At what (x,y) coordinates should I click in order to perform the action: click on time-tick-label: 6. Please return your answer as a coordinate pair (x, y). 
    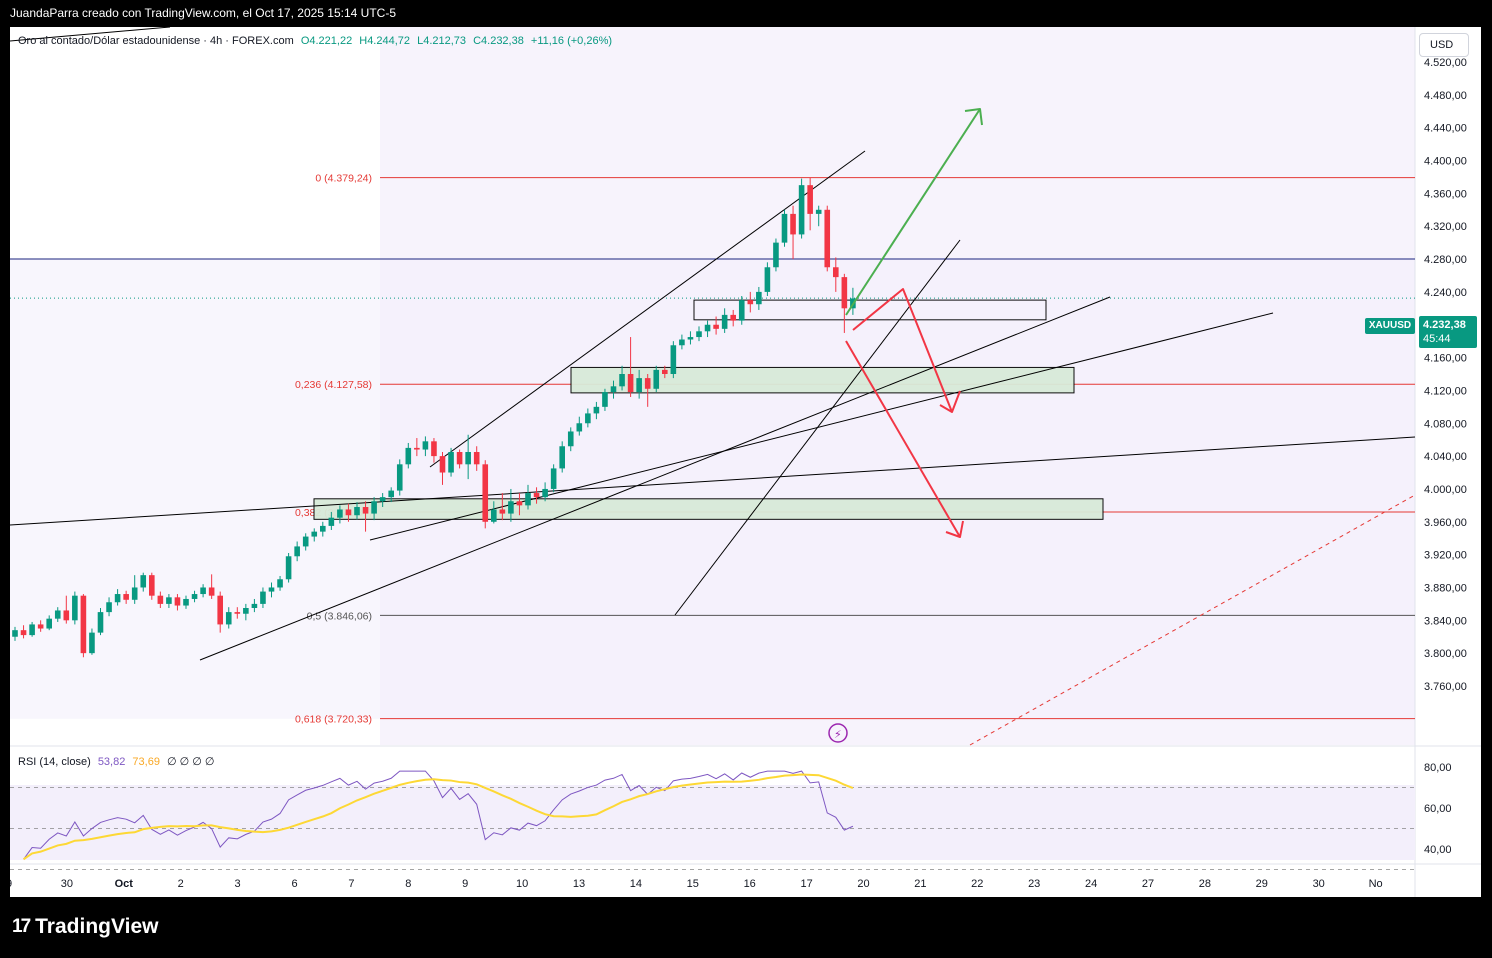
    Looking at the image, I should click on (294, 884).